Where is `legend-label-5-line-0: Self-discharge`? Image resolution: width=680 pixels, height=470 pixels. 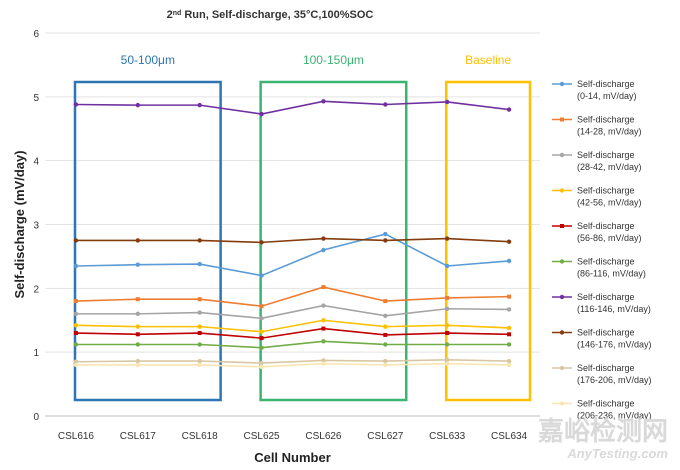 legend-label-5-line-0: Self-discharge is located at coordinates (606, 262).